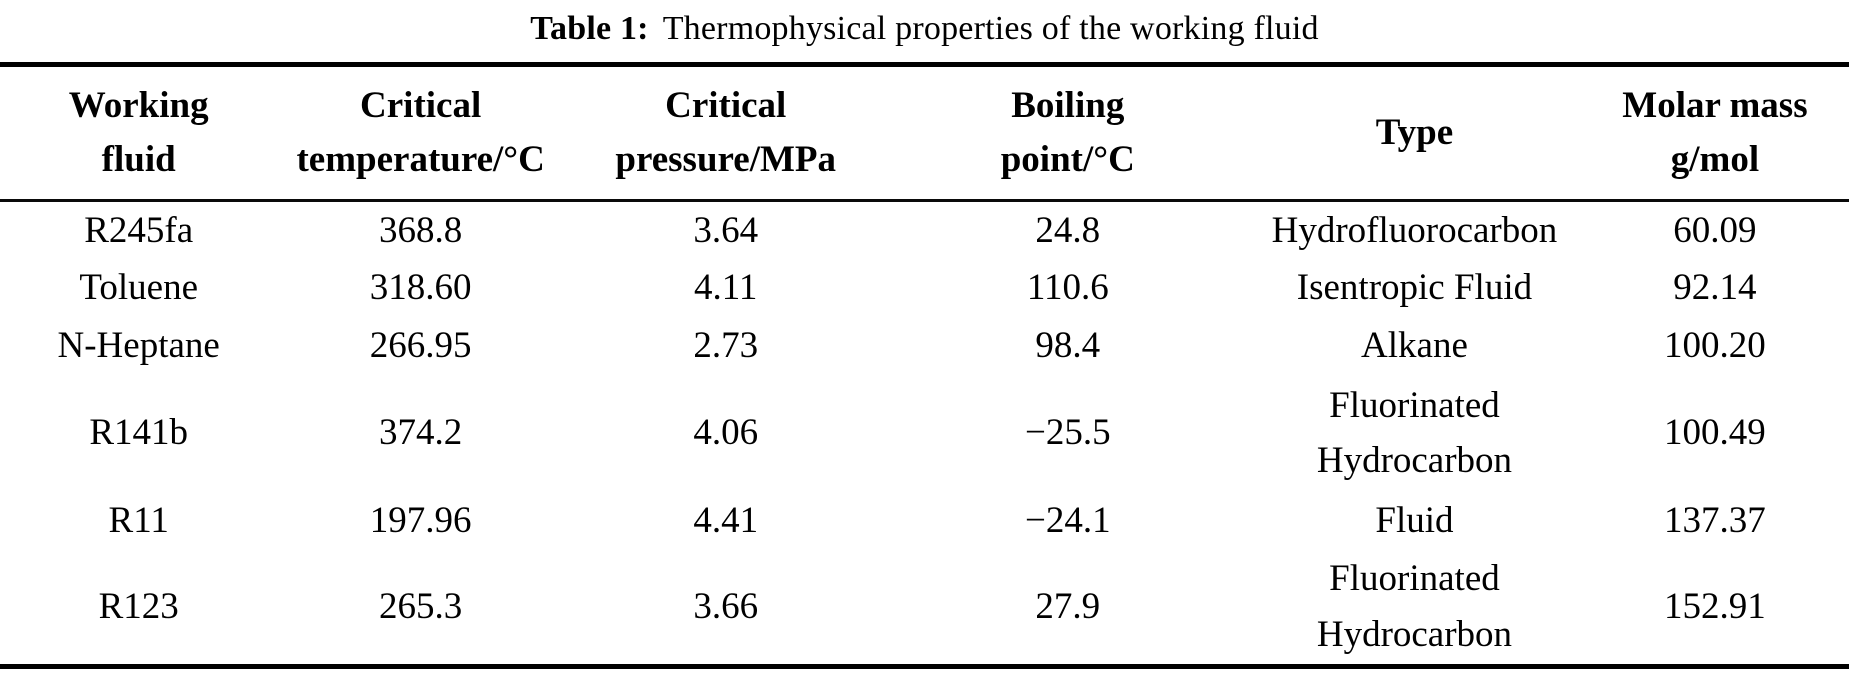  I want to click on col-header-critical-pressure: Critical pressure/MPa, so click(725, 133).